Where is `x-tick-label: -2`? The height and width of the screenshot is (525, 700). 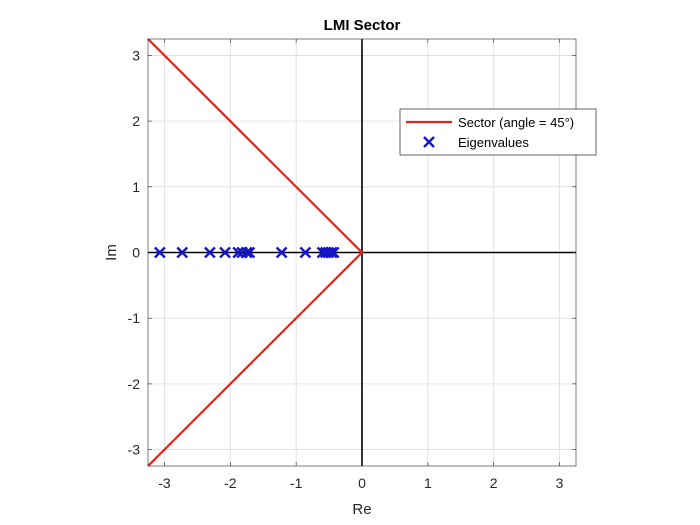 x-tick-label: -2 is located at coordinates (230, 483).